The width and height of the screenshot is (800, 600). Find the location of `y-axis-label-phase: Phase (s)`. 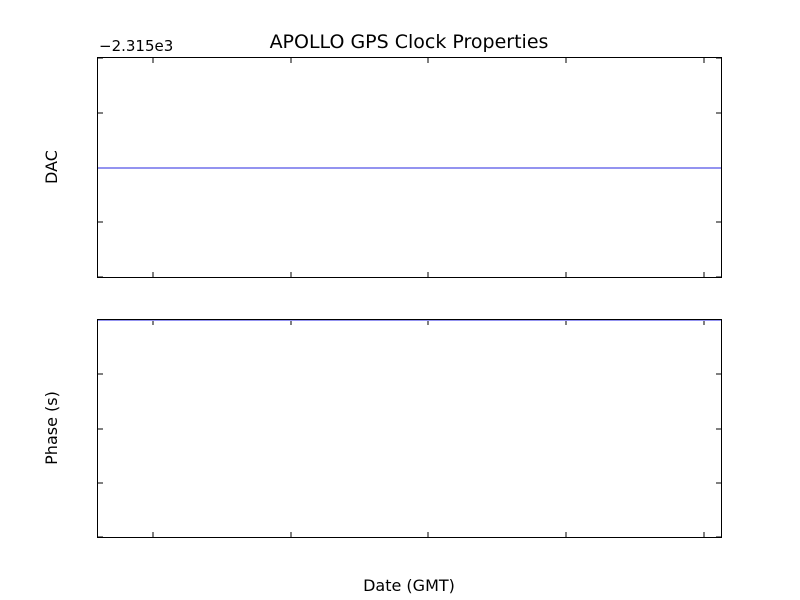

y-axis-label-phase: Phase (s) is located at coordinates (51, 428).